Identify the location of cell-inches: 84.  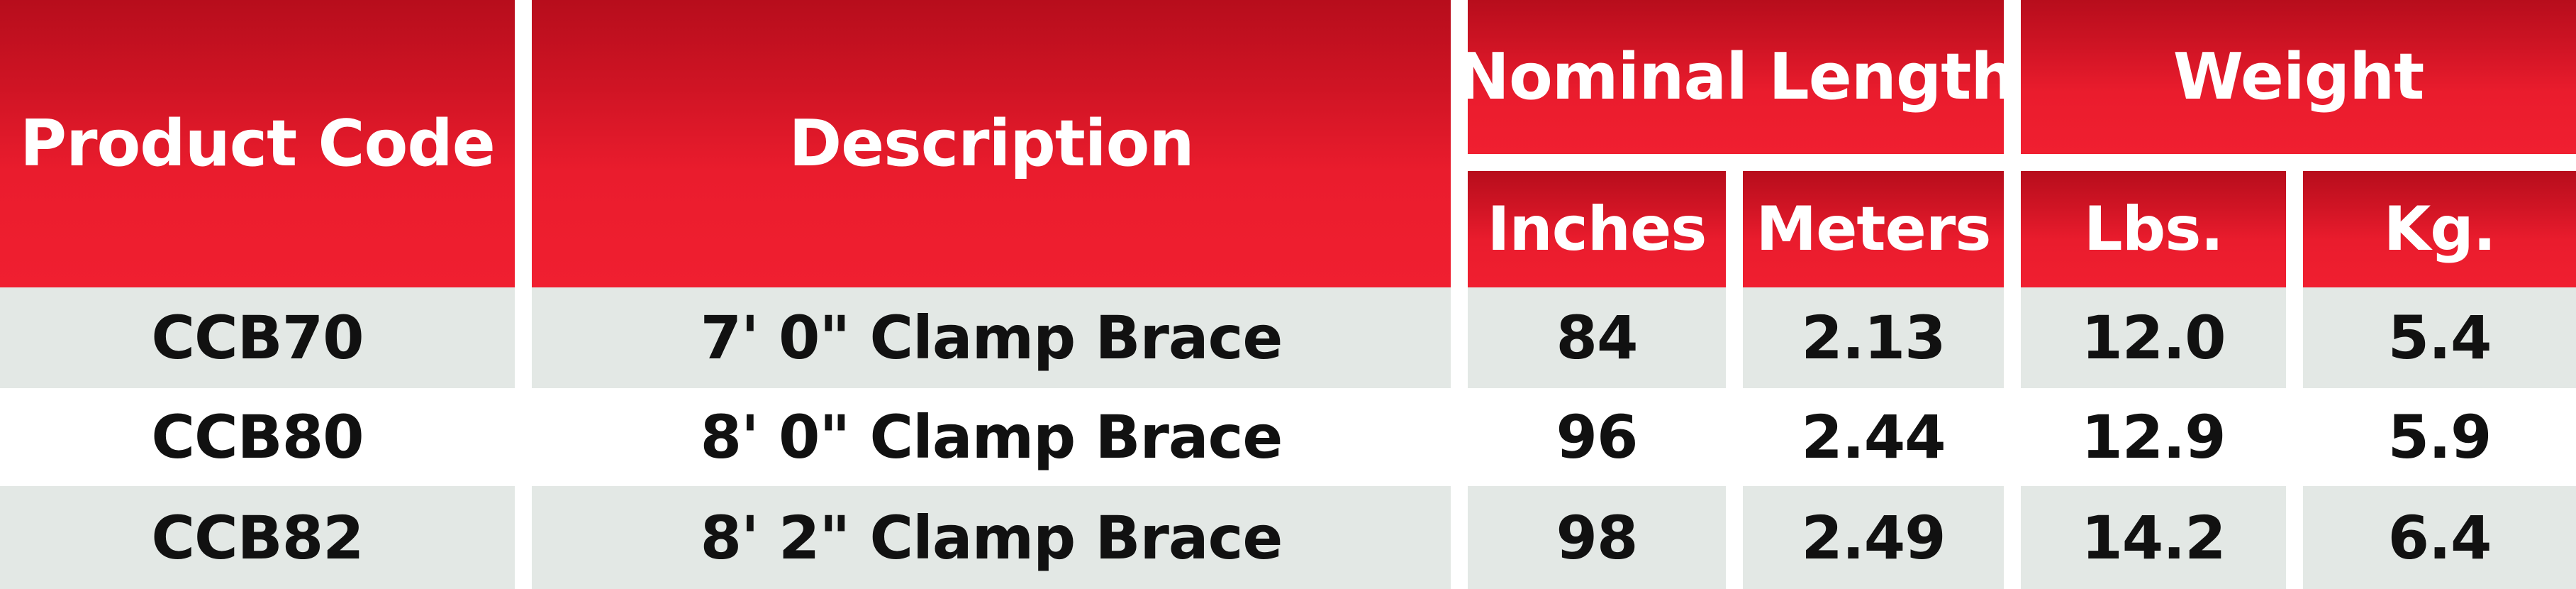
(1597, 338).